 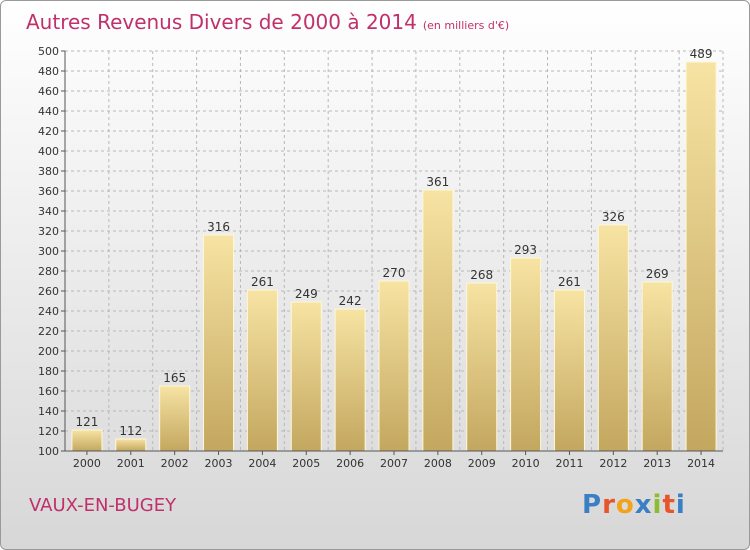 What do you see at coordinates (438, 463) in the screenshot?
I see `x-tick-label: 2008` at bounding box center [438, 463].